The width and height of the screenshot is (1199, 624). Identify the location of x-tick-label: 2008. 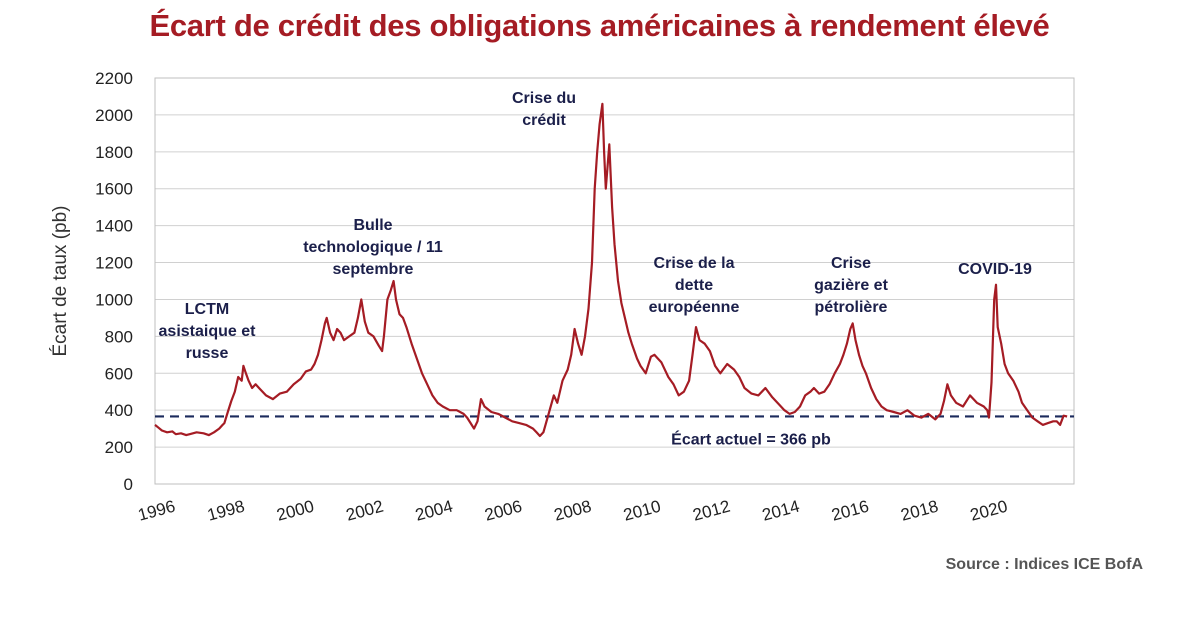
(572, 511).